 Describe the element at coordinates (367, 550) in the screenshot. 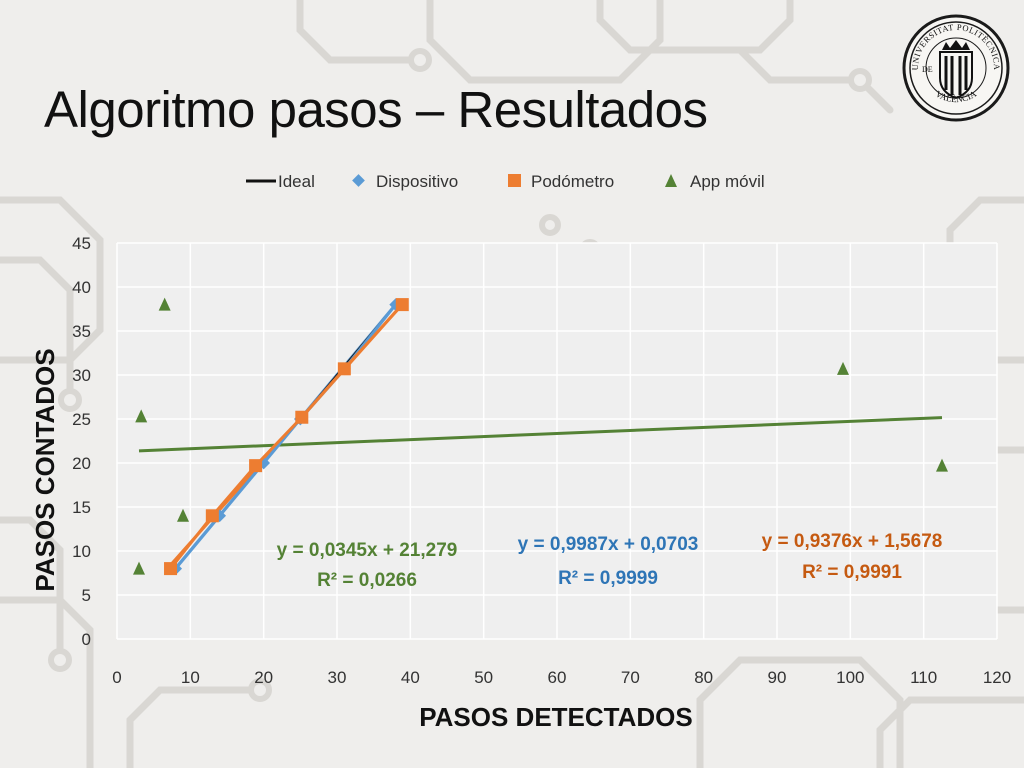

I see `app-equation: y = 0,0345x + 21,279` at that location.